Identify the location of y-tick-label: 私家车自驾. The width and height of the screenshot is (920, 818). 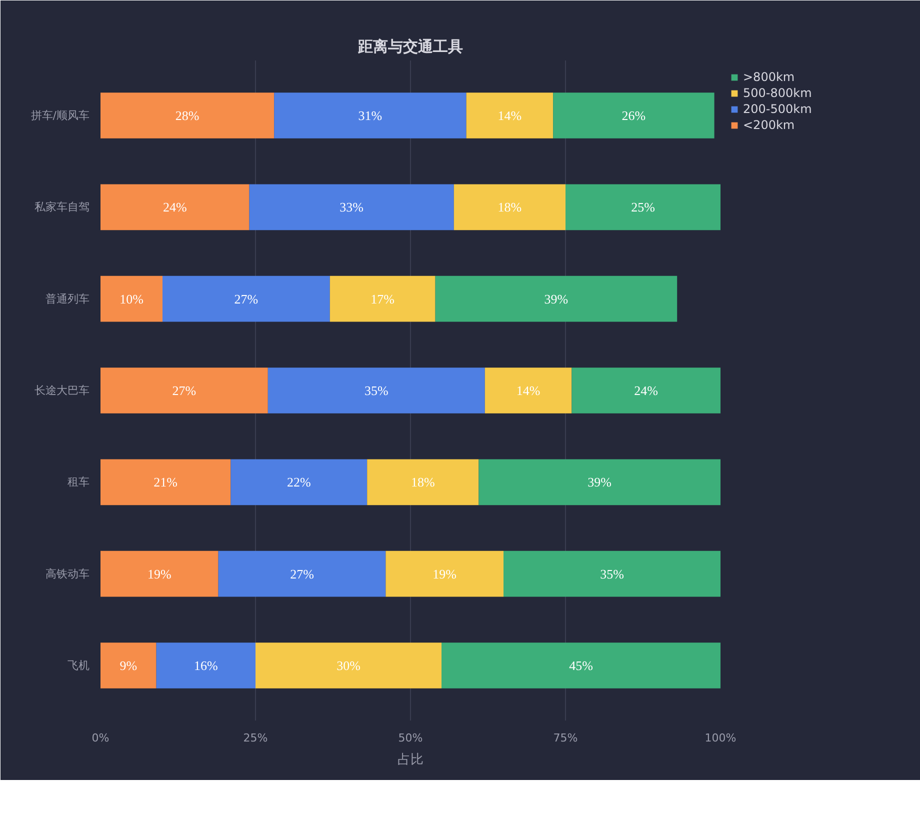
(62, 207).